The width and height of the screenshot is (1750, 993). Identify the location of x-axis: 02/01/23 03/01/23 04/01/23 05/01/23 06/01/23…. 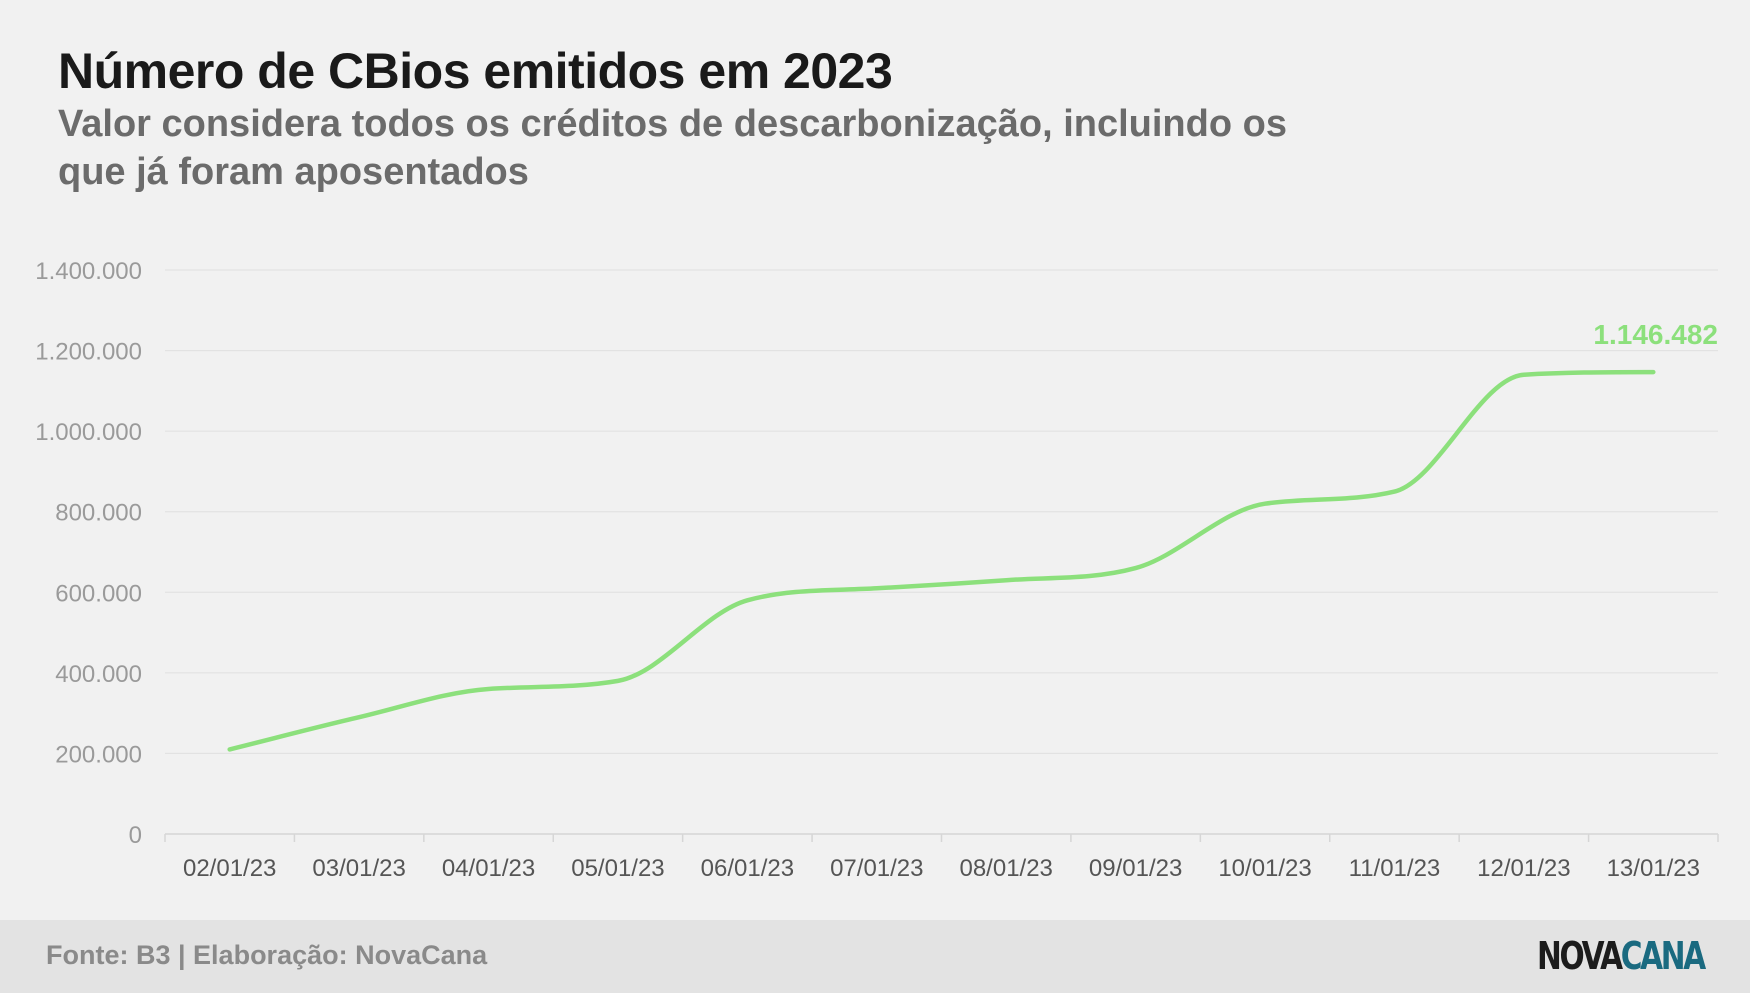
(941, 857).